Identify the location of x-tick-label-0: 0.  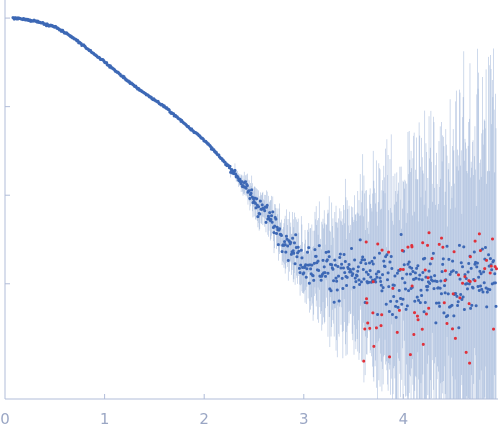
(5, 419).